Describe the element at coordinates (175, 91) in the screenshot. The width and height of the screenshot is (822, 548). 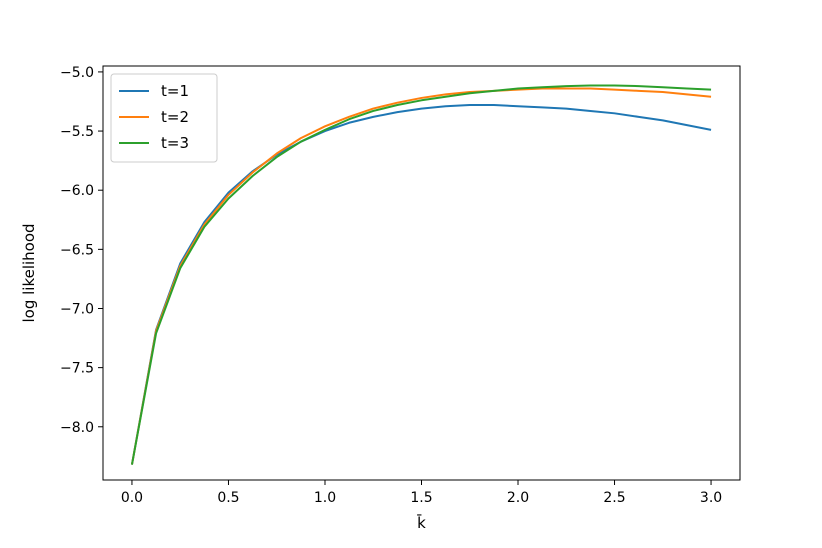
I see `legend-label: t=1` at that location.